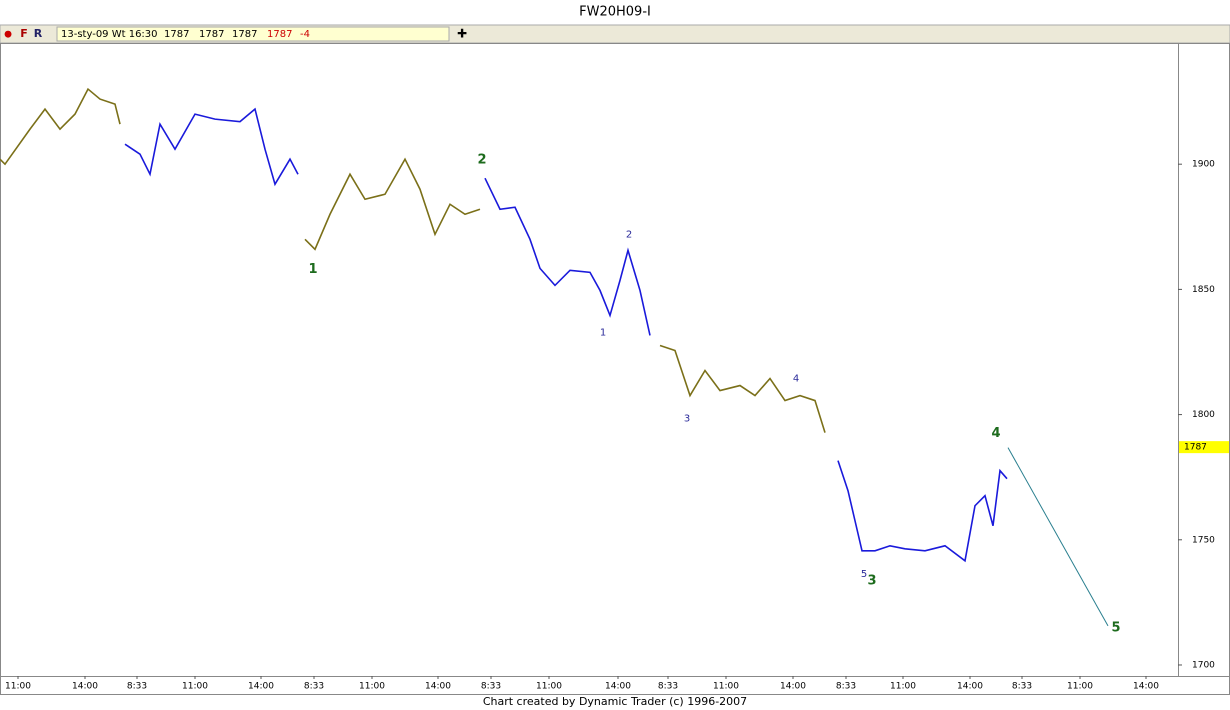 This screenshot has width=1230, height=710. What do you see at coordinates (38, 33) in the screenshot?
I see `toolbar-r: R` at bounding box center [38, 33].